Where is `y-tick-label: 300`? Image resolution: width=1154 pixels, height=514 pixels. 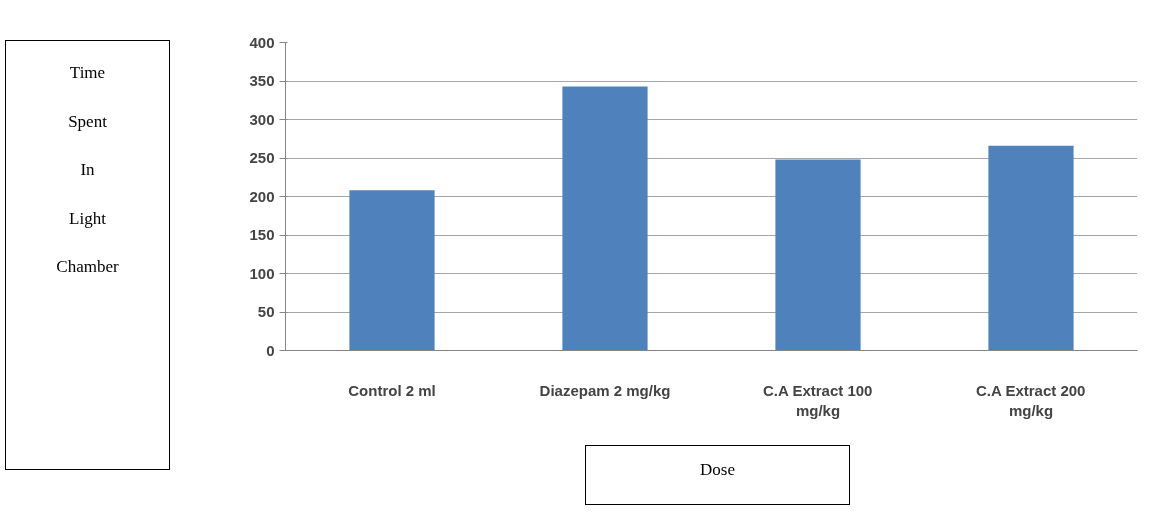 y-tick-label: 300 is located at coordinates (262, 119).